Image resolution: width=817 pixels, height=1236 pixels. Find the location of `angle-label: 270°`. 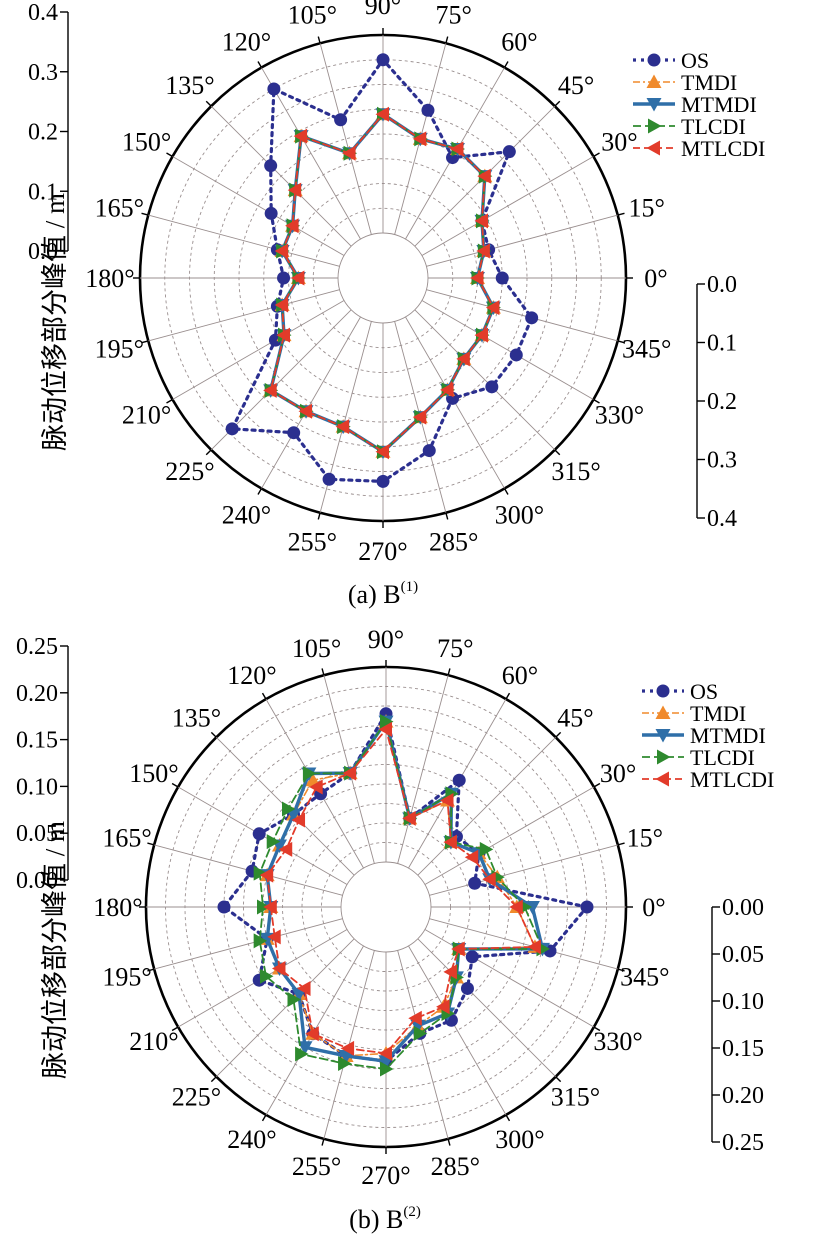

angle-label: 270° is located at coordinates (385, 1175).